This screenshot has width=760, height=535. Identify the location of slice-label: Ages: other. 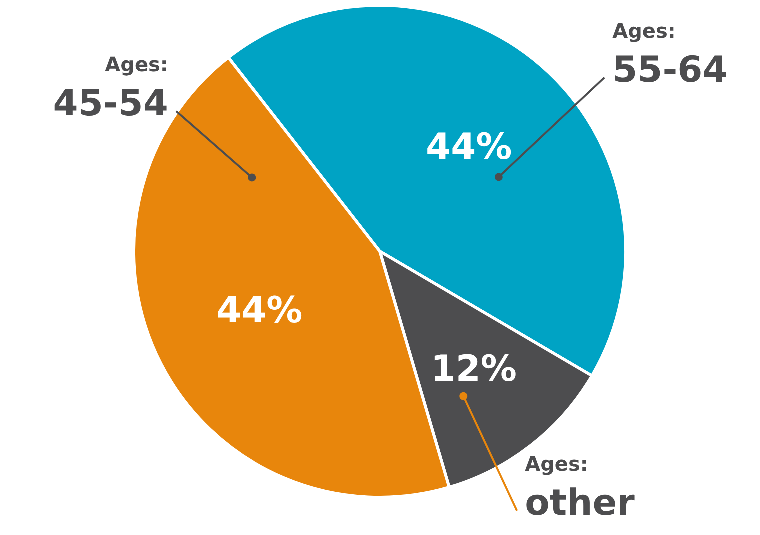
(580, 488).